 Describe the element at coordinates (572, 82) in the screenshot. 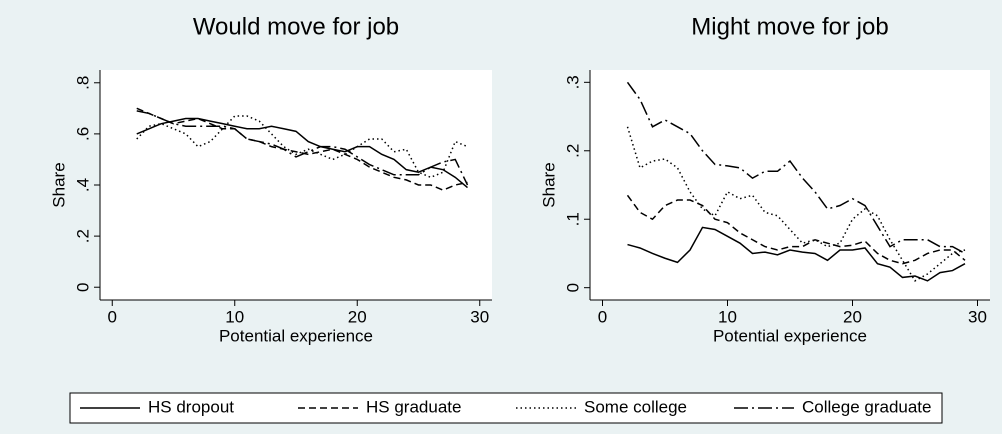

I see `y-tick-label: .3` at that location.